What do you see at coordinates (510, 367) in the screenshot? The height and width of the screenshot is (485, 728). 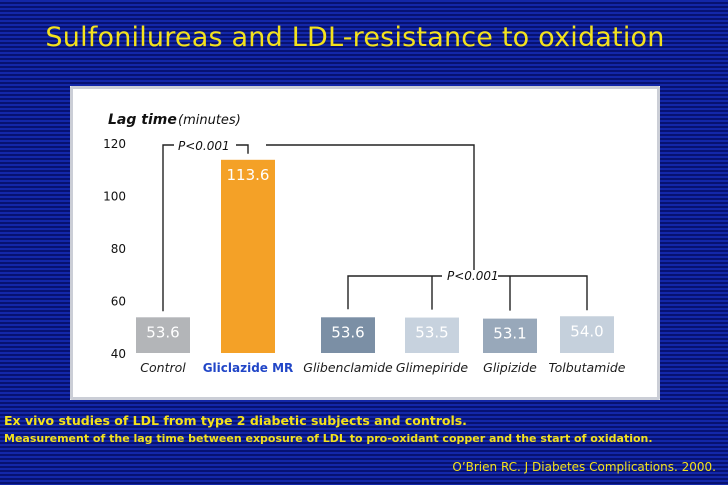 I see `category-label: Glipizide` at bounding box center [510, 367].